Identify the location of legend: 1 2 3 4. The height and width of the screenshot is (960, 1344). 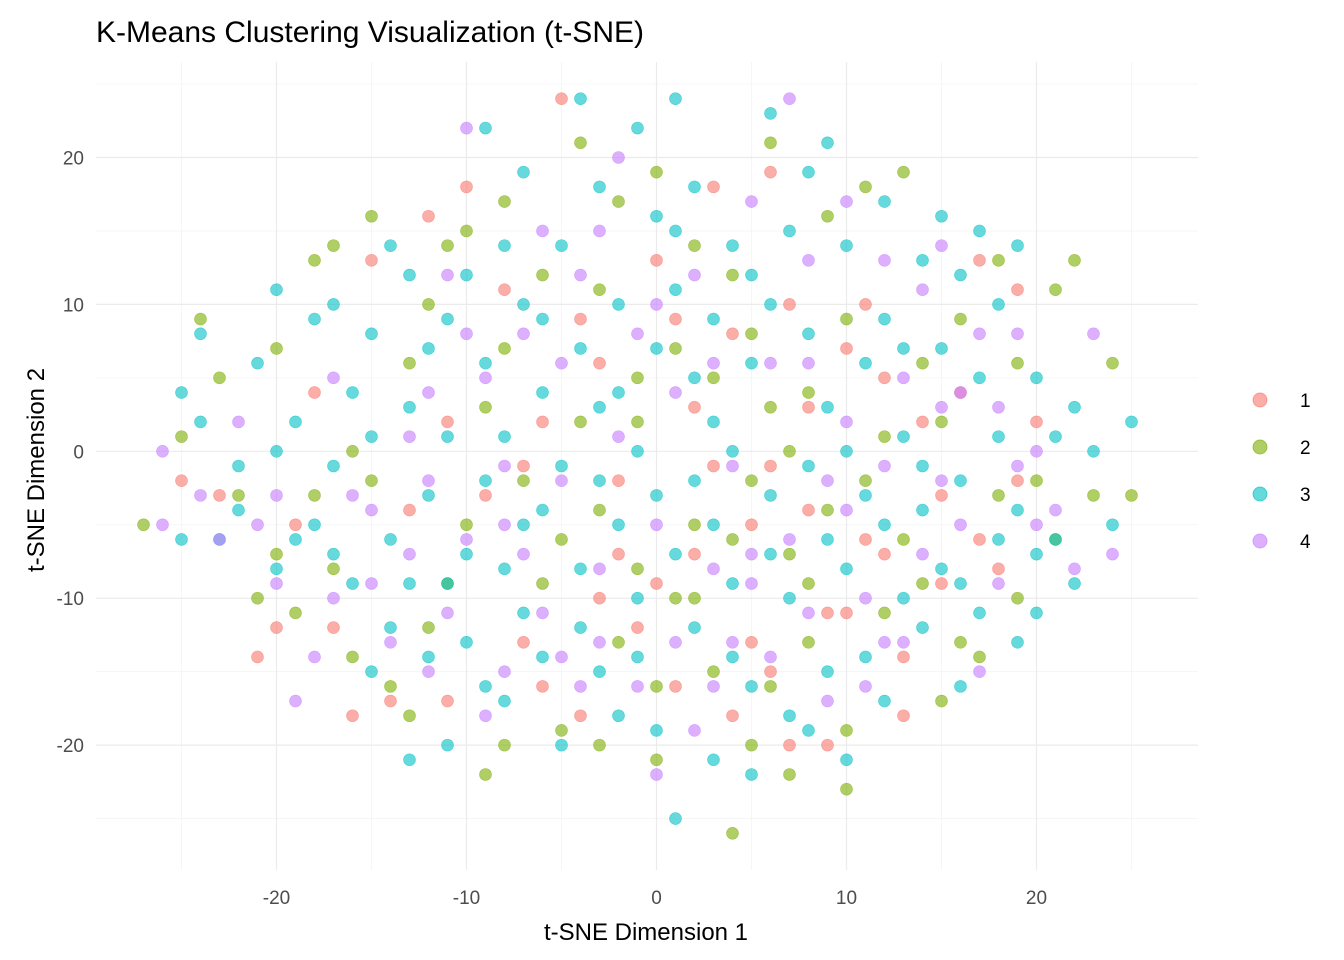
(1281, 472).